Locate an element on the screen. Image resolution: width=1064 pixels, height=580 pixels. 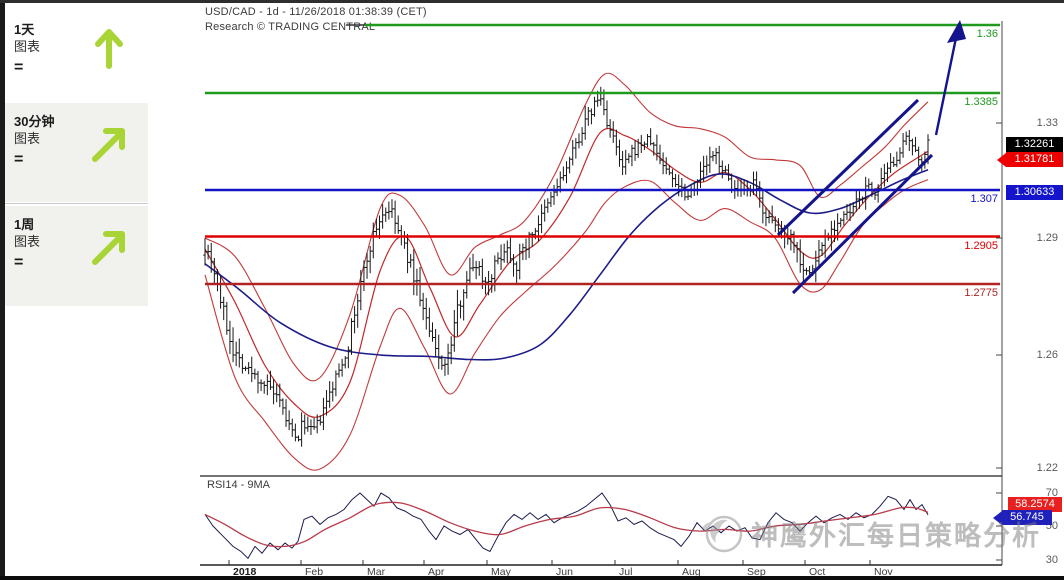
timeframe-label: 1周 is located at coordinates (24, 224).